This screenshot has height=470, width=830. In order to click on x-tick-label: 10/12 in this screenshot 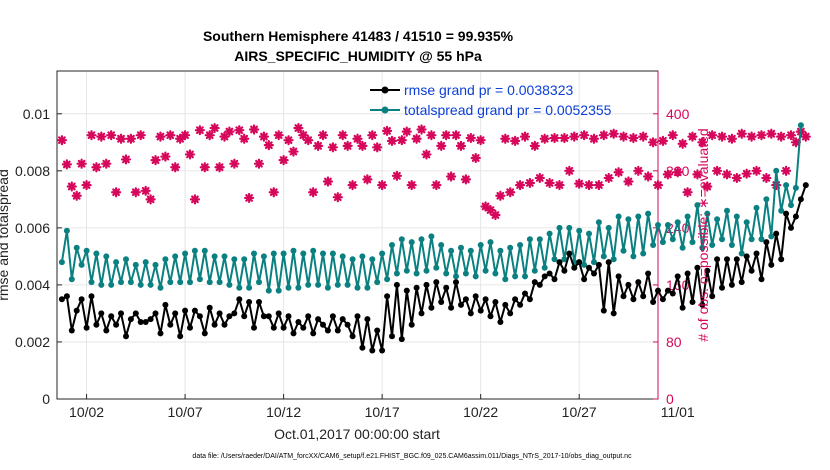, I will do `click(283, 412)`.